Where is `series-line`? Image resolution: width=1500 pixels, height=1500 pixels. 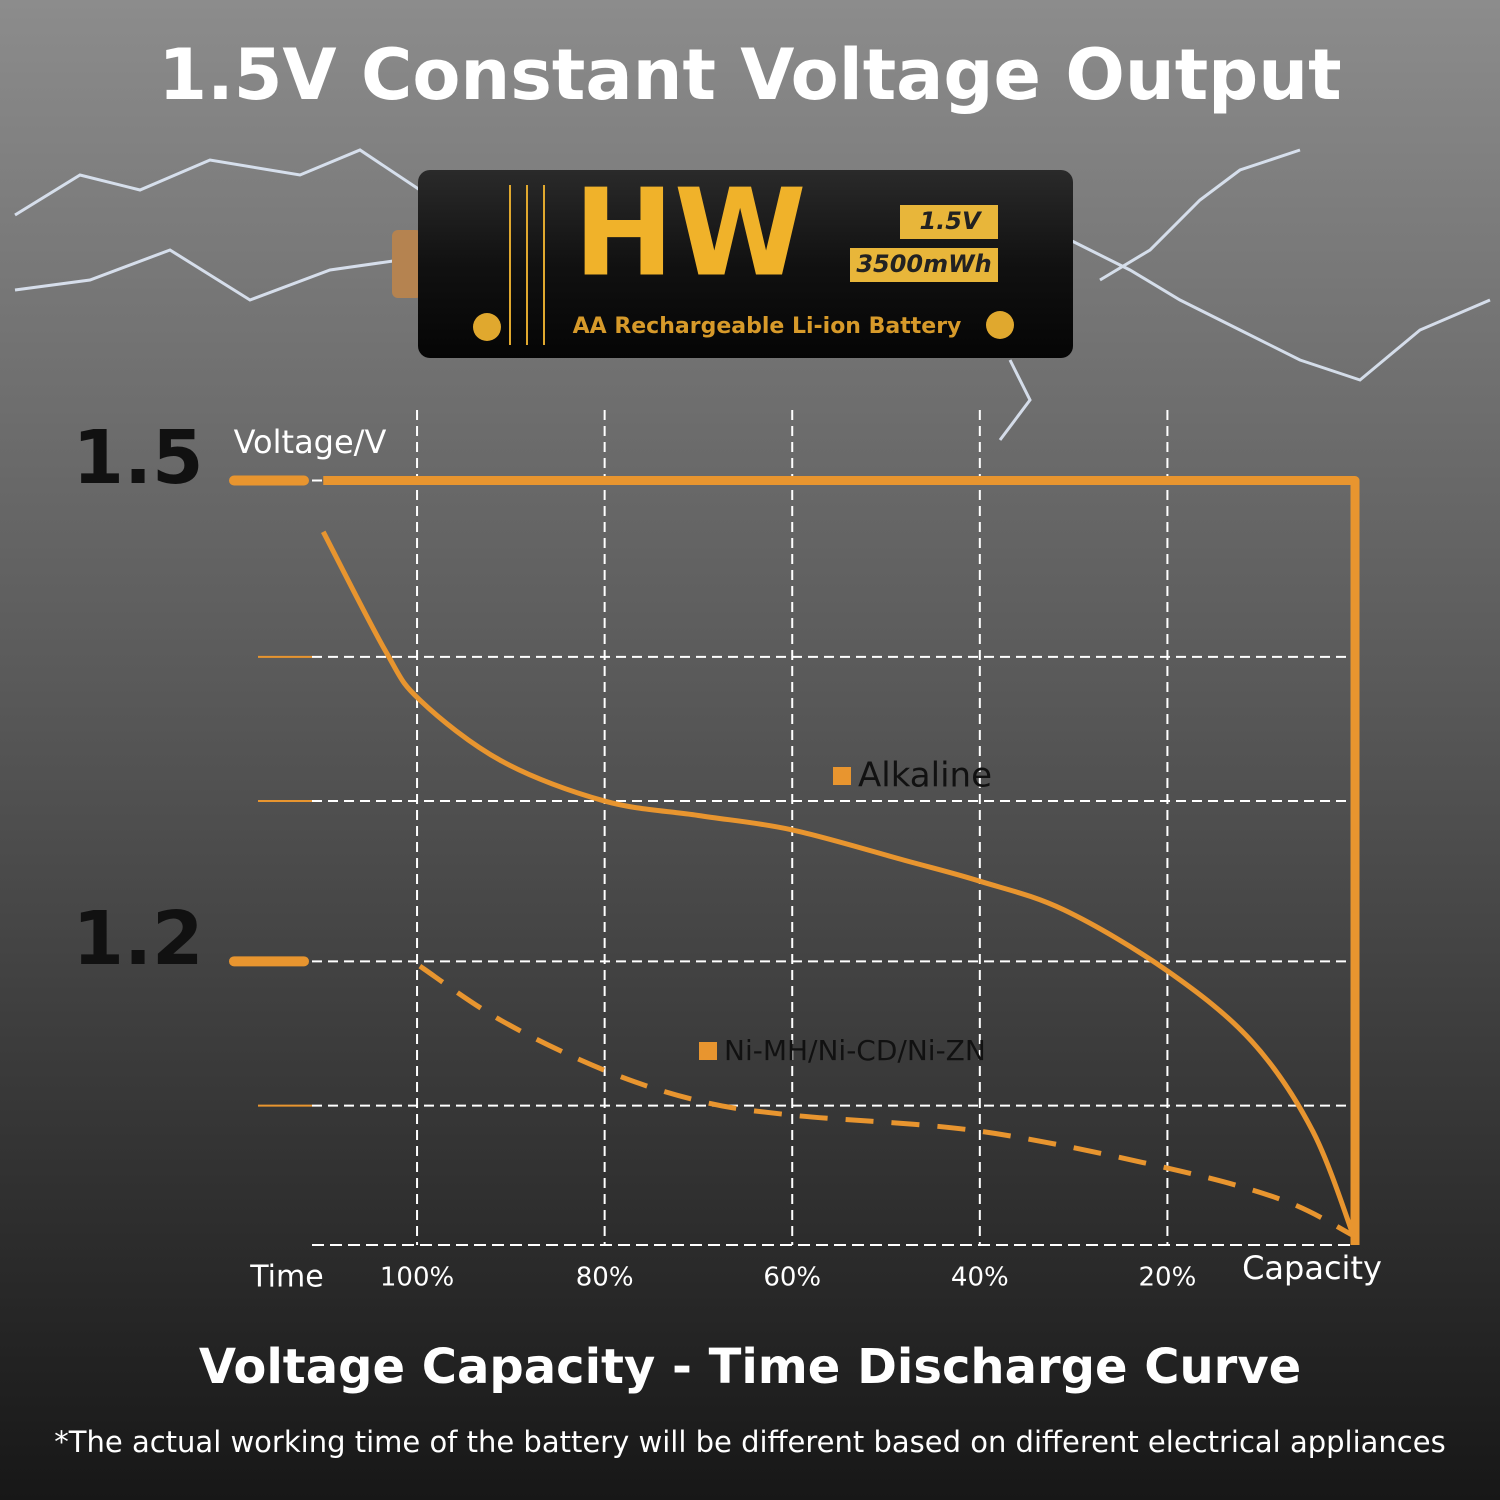 series-line is located at coordinates (886, 1101).